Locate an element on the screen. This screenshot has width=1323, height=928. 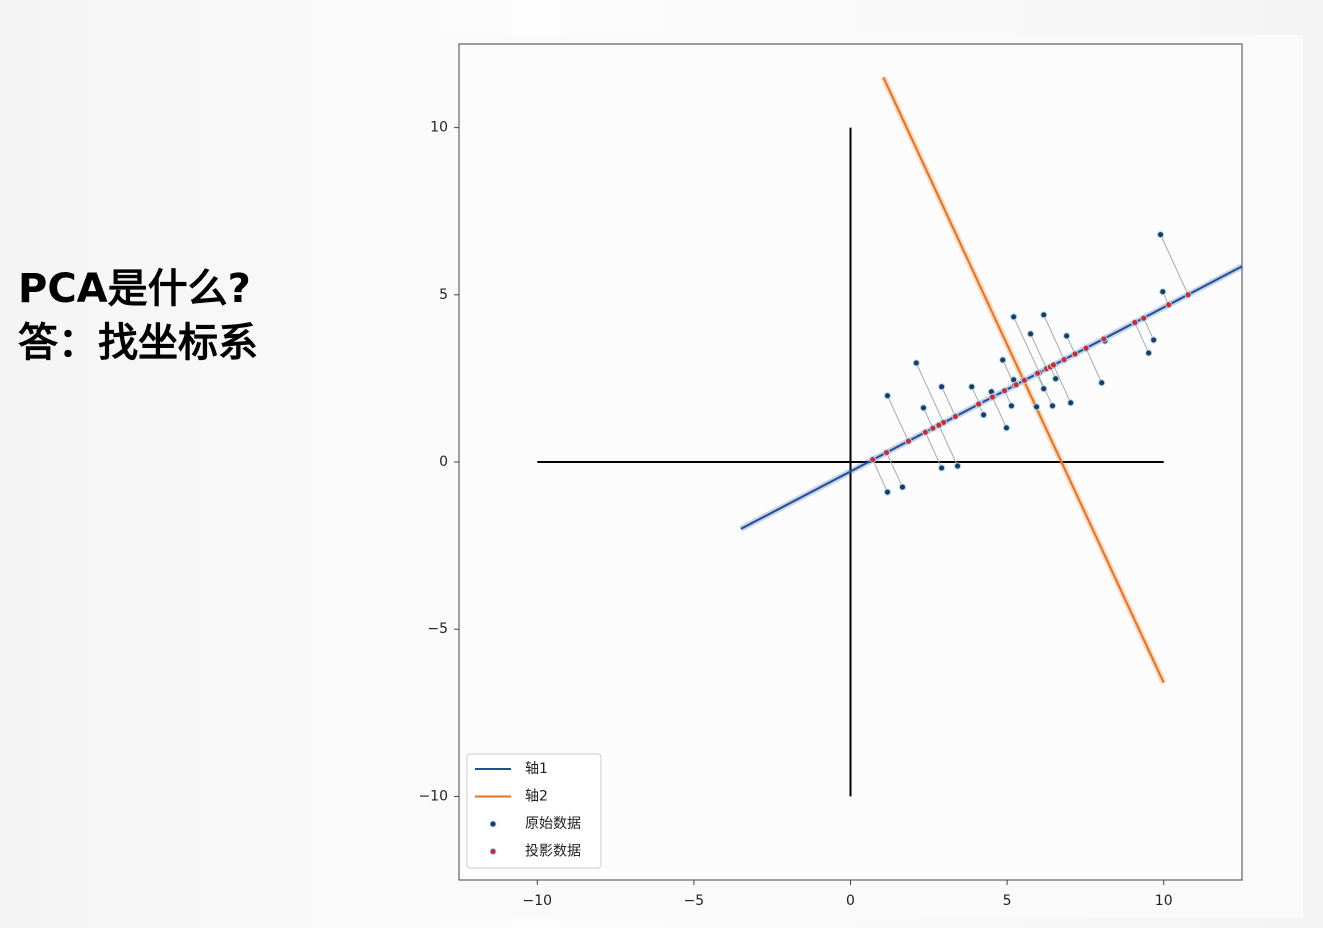
slide-line: 答：找坐标系 is located at coordinates (138, 343).